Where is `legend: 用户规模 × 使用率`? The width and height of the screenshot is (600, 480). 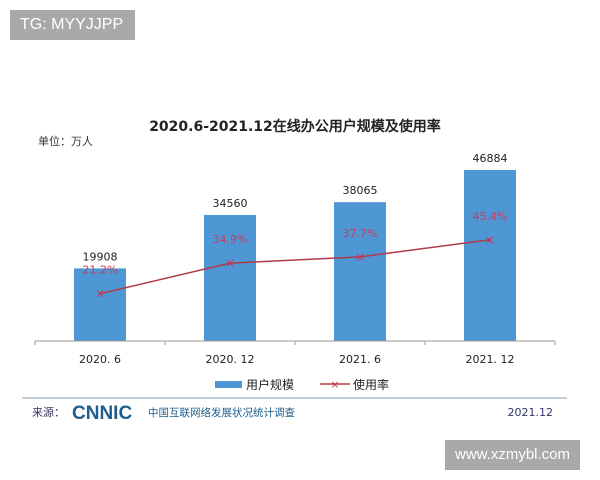 legend: 用户规模 × 使用率 is located at coordinates (302, 384).